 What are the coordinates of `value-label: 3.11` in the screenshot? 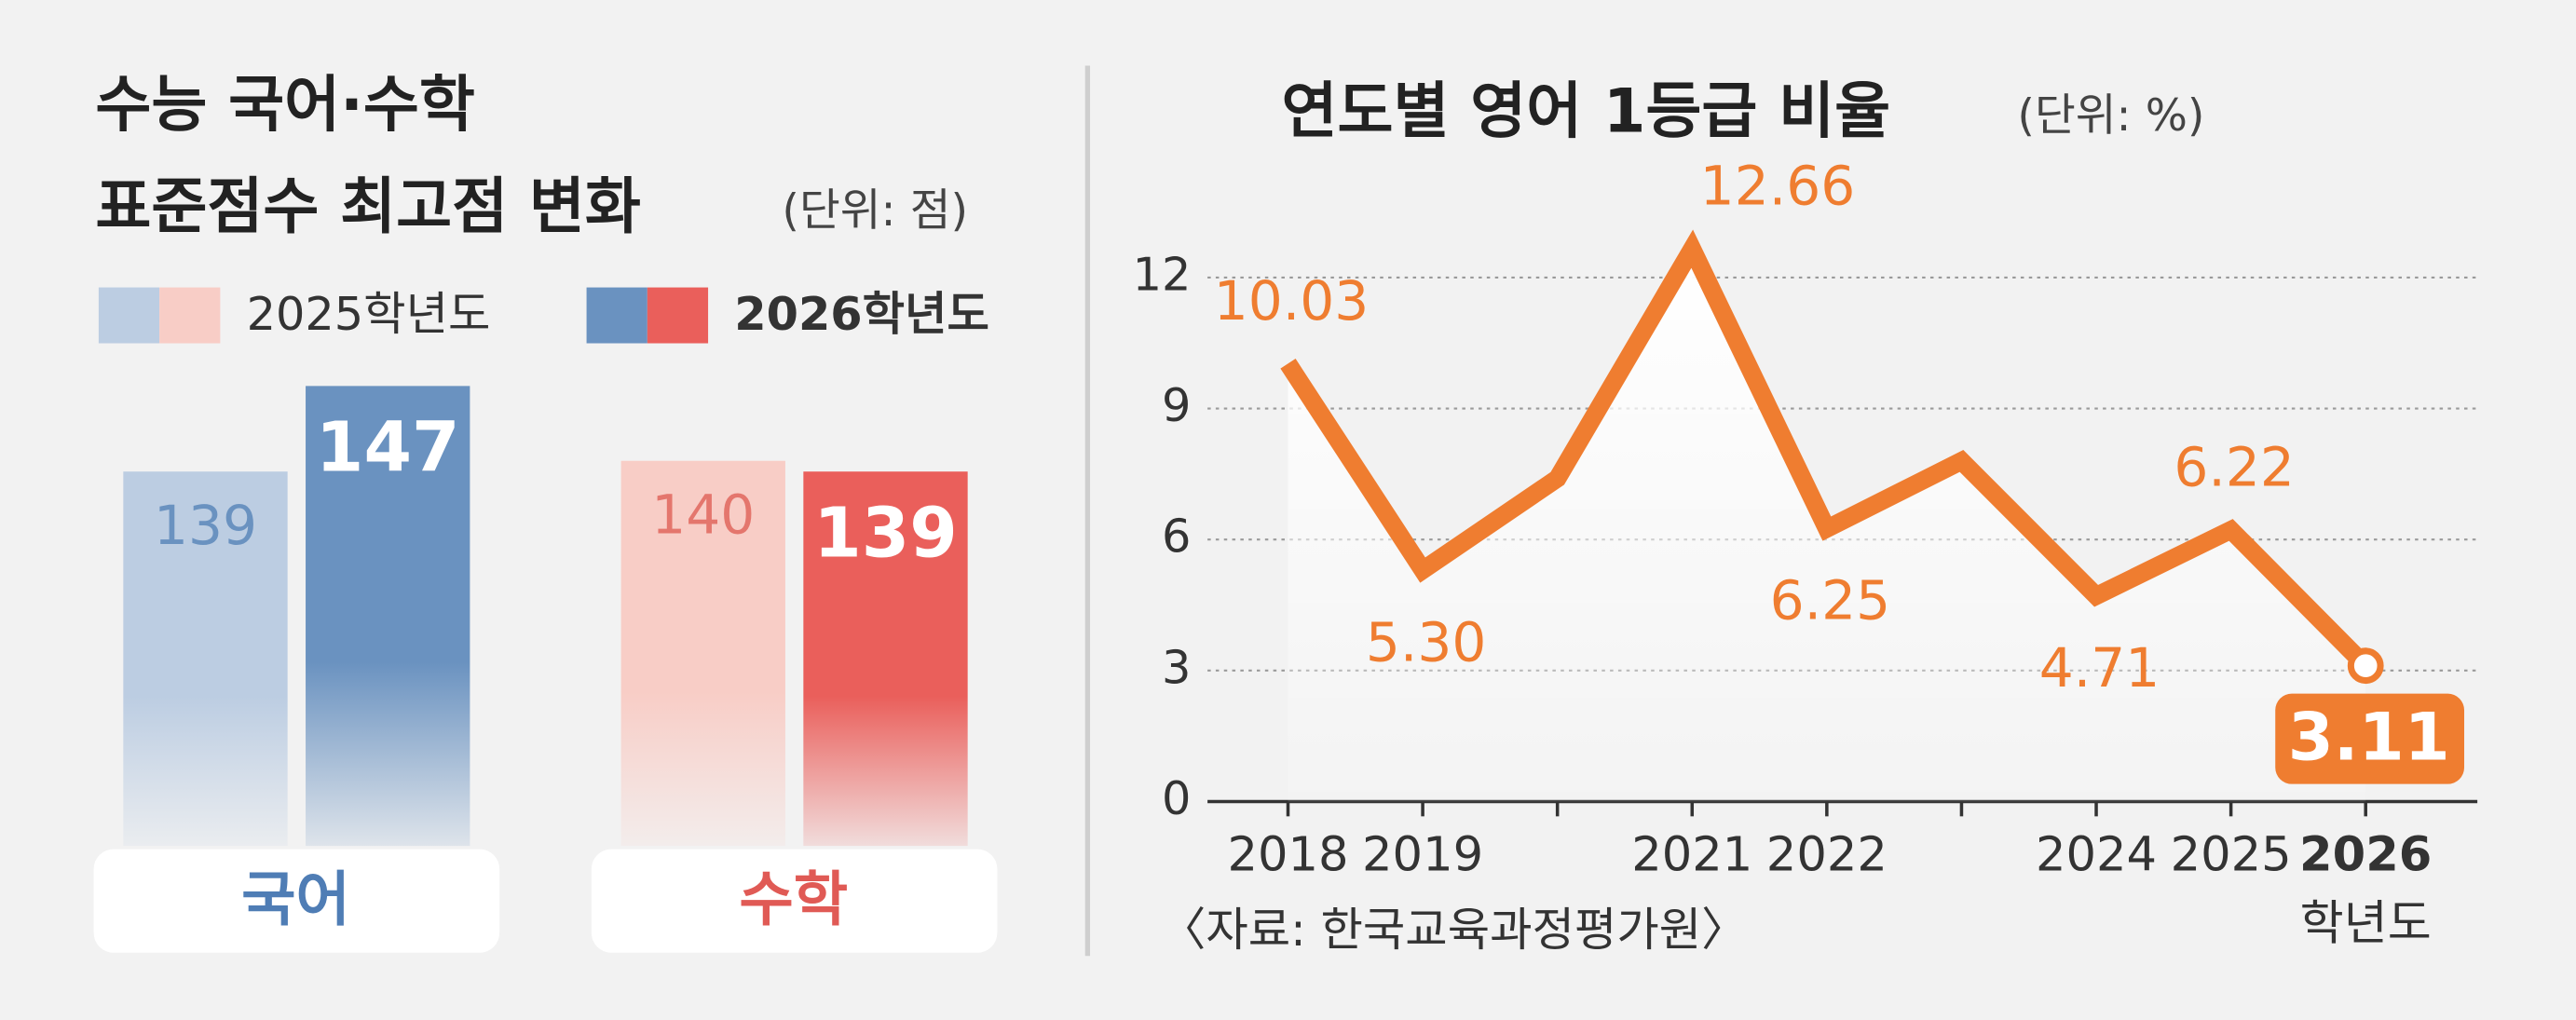 It's located at (2369, 737).